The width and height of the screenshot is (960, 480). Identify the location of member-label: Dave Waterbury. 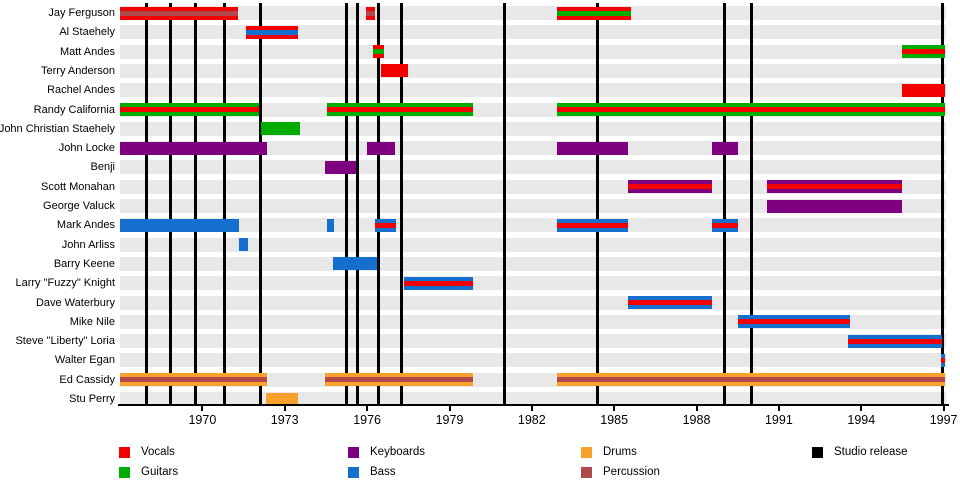
(75, 302).